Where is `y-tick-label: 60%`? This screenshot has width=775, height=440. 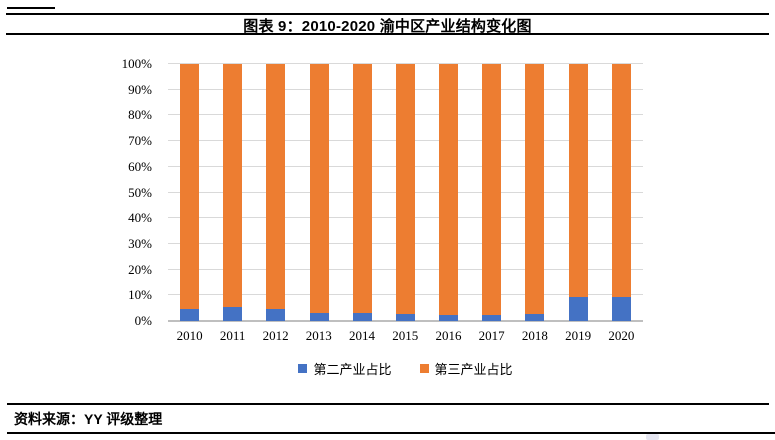
y-tick-label: 60% is located at coordinates (140, 166).